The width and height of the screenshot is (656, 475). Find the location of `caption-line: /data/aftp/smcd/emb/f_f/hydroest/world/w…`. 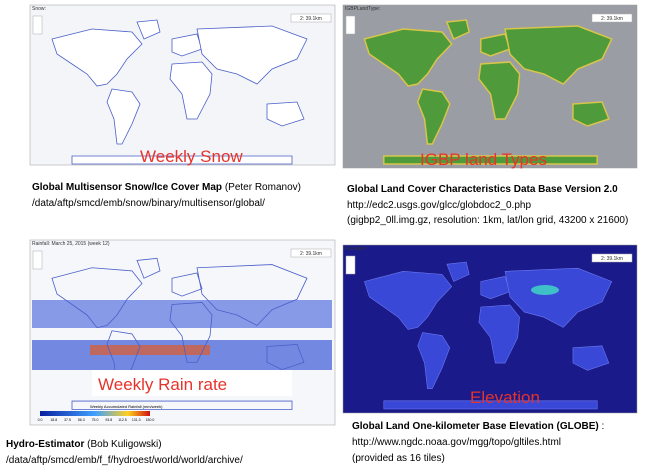

caption-line: /data/aftp/smcd/emb/f_f/hydroest/world/w… is located at coordinates (124, 460).